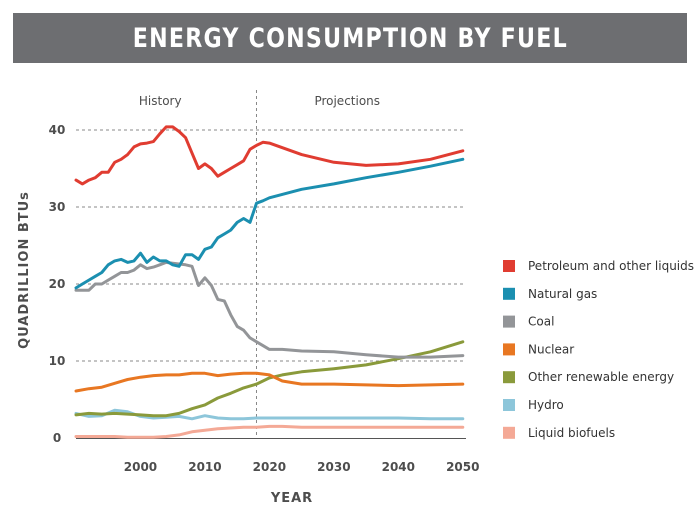 This screenshot has width=700, height=510. Describe the element at coordinates (601, 377) in the screenshot. I see `legend-label-other-renewable-energy: Other renewable energy` at that location.